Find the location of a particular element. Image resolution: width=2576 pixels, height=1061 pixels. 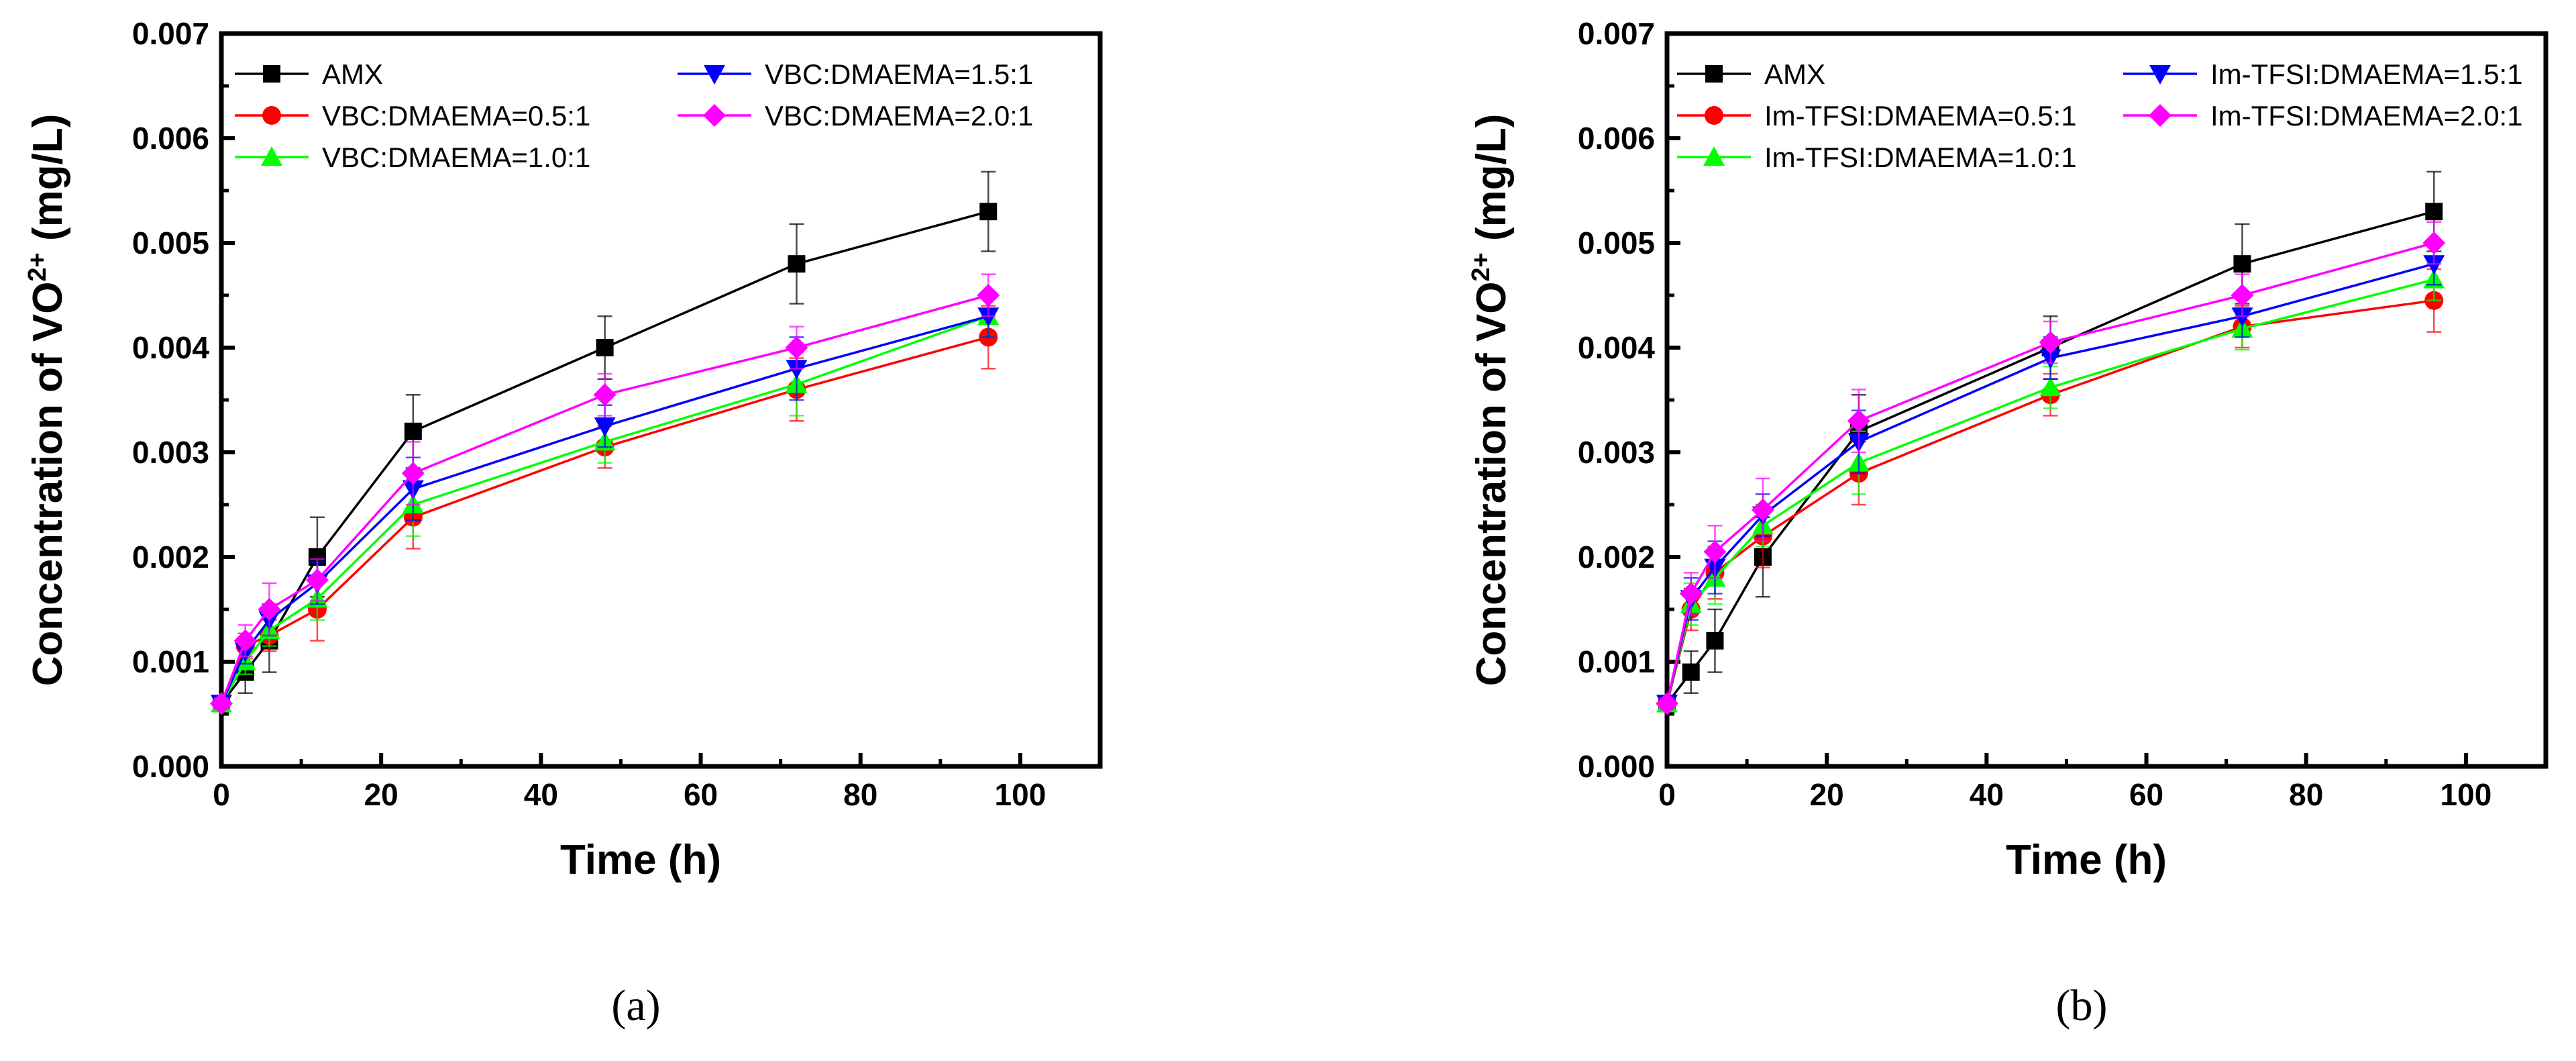

panel-b-y-axis-title: Concentration of VO2+ (mg/L) is located at coordinates (1491, 400).